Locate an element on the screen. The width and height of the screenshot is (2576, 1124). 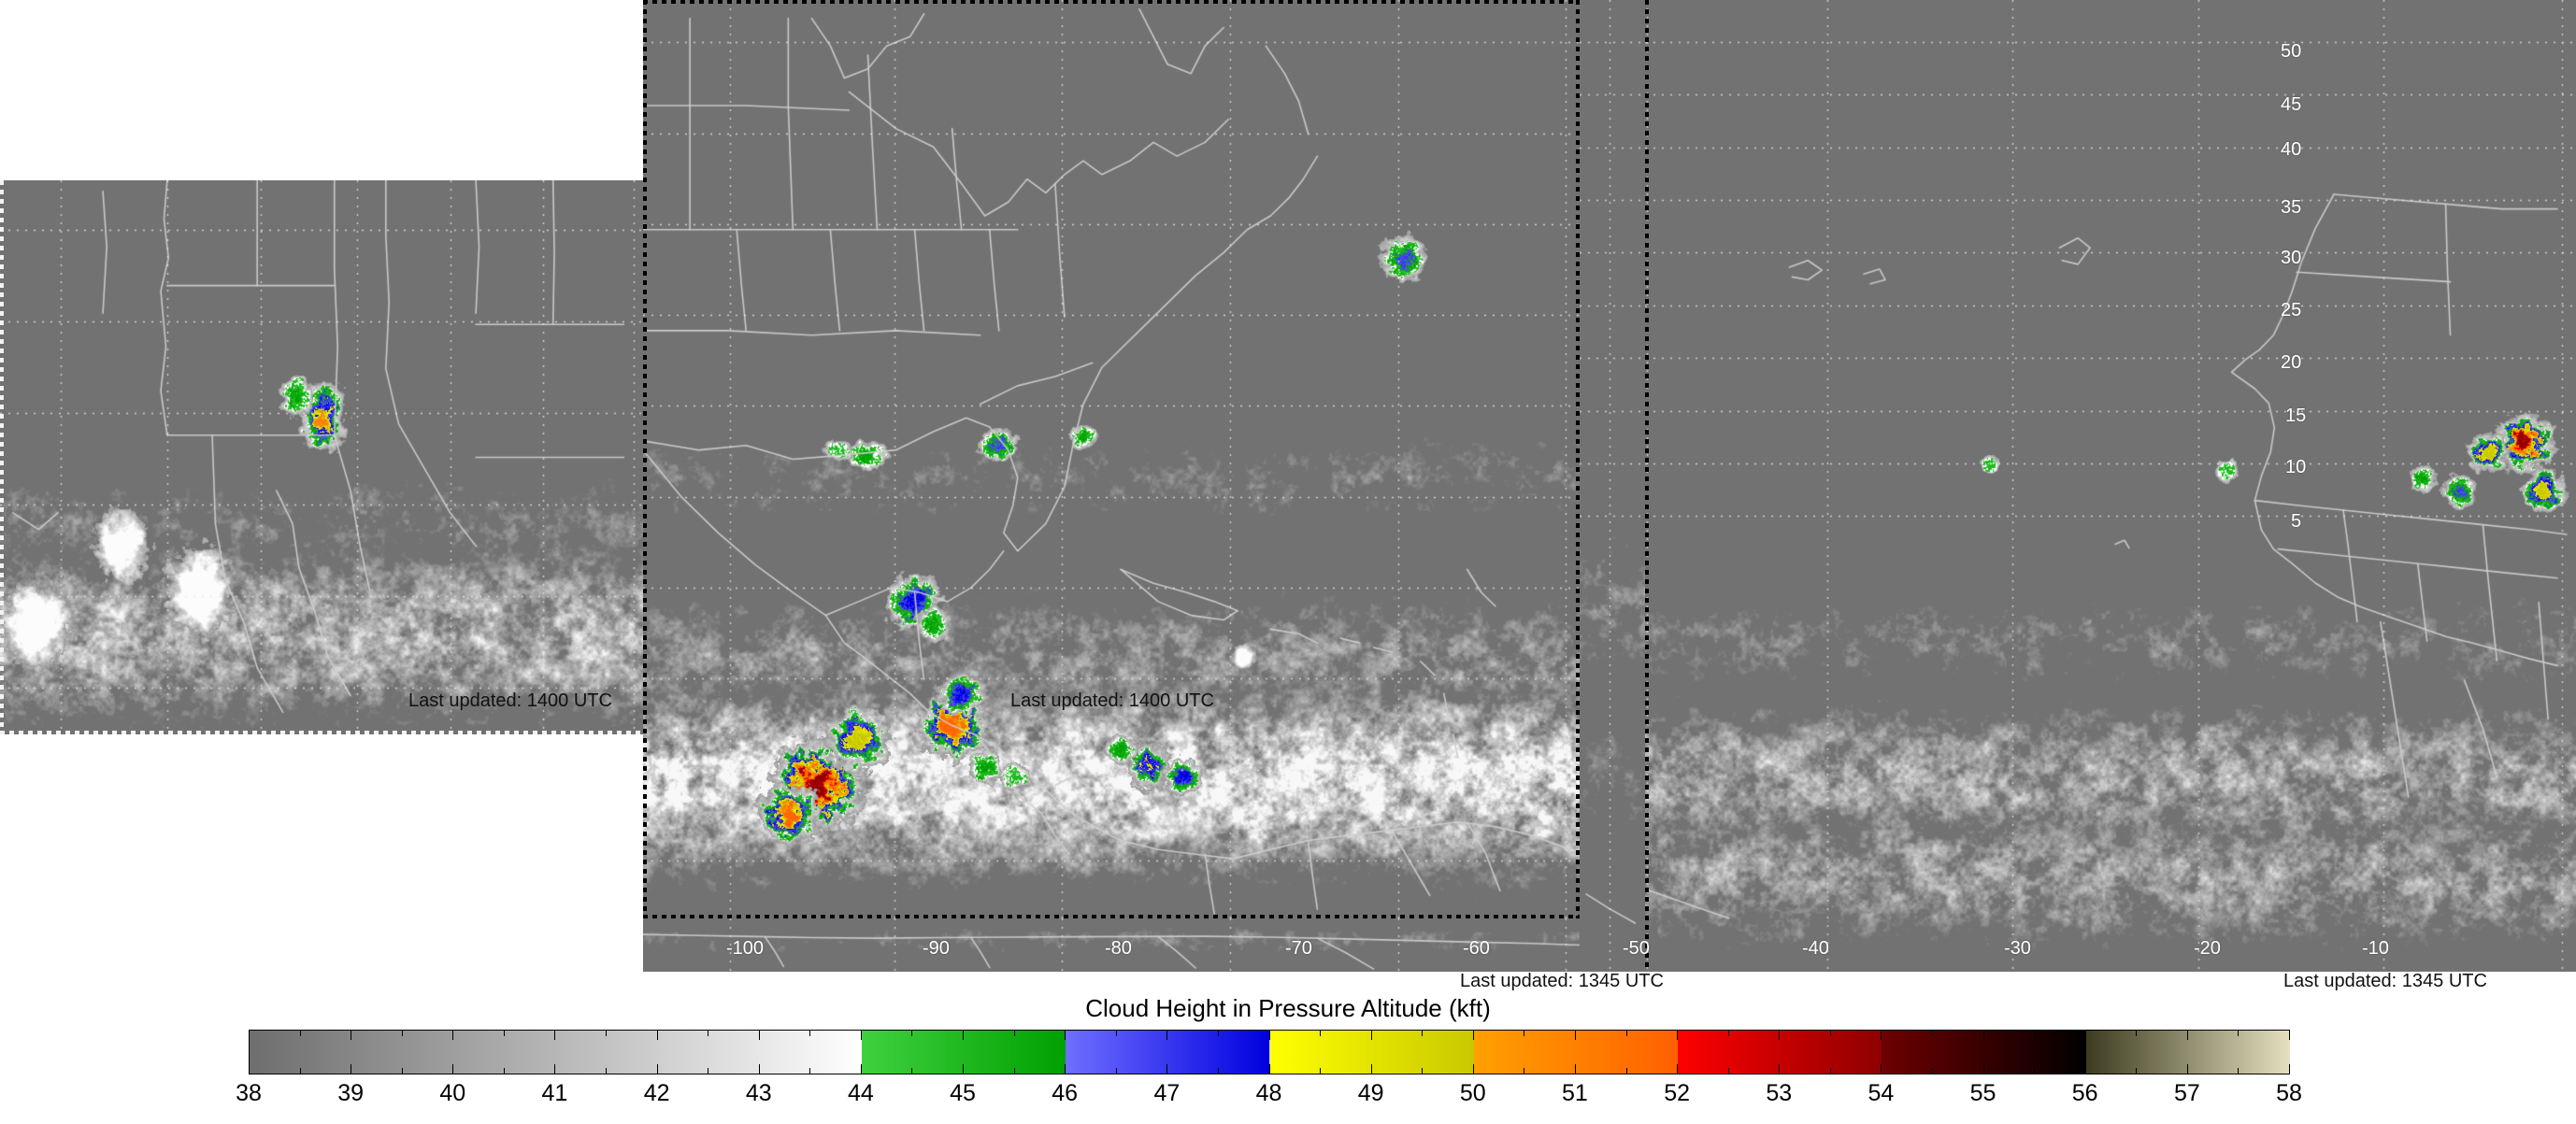
colorbar-label-38: 38 is located at coordinates (249, 1093).